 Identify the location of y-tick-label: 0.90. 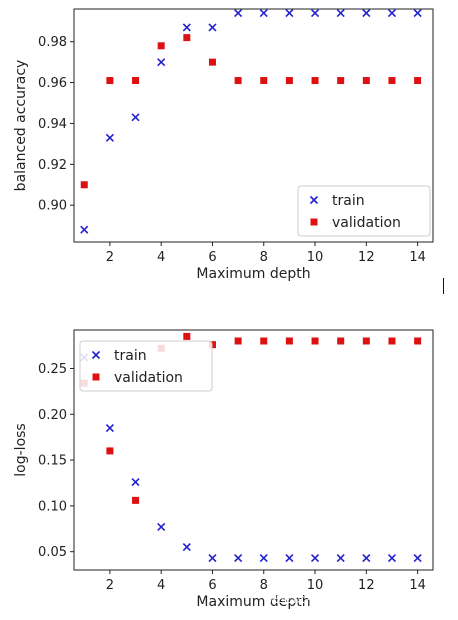
(52, 206).